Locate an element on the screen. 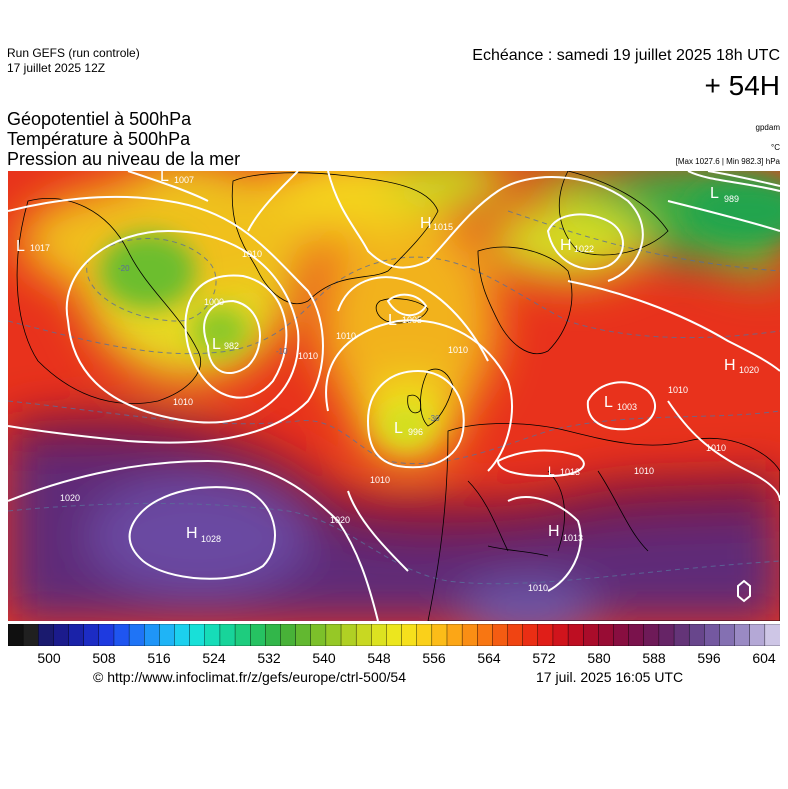 The image size is (788, 789). isobar-label: 1000 is located at coordinates (214, 302).